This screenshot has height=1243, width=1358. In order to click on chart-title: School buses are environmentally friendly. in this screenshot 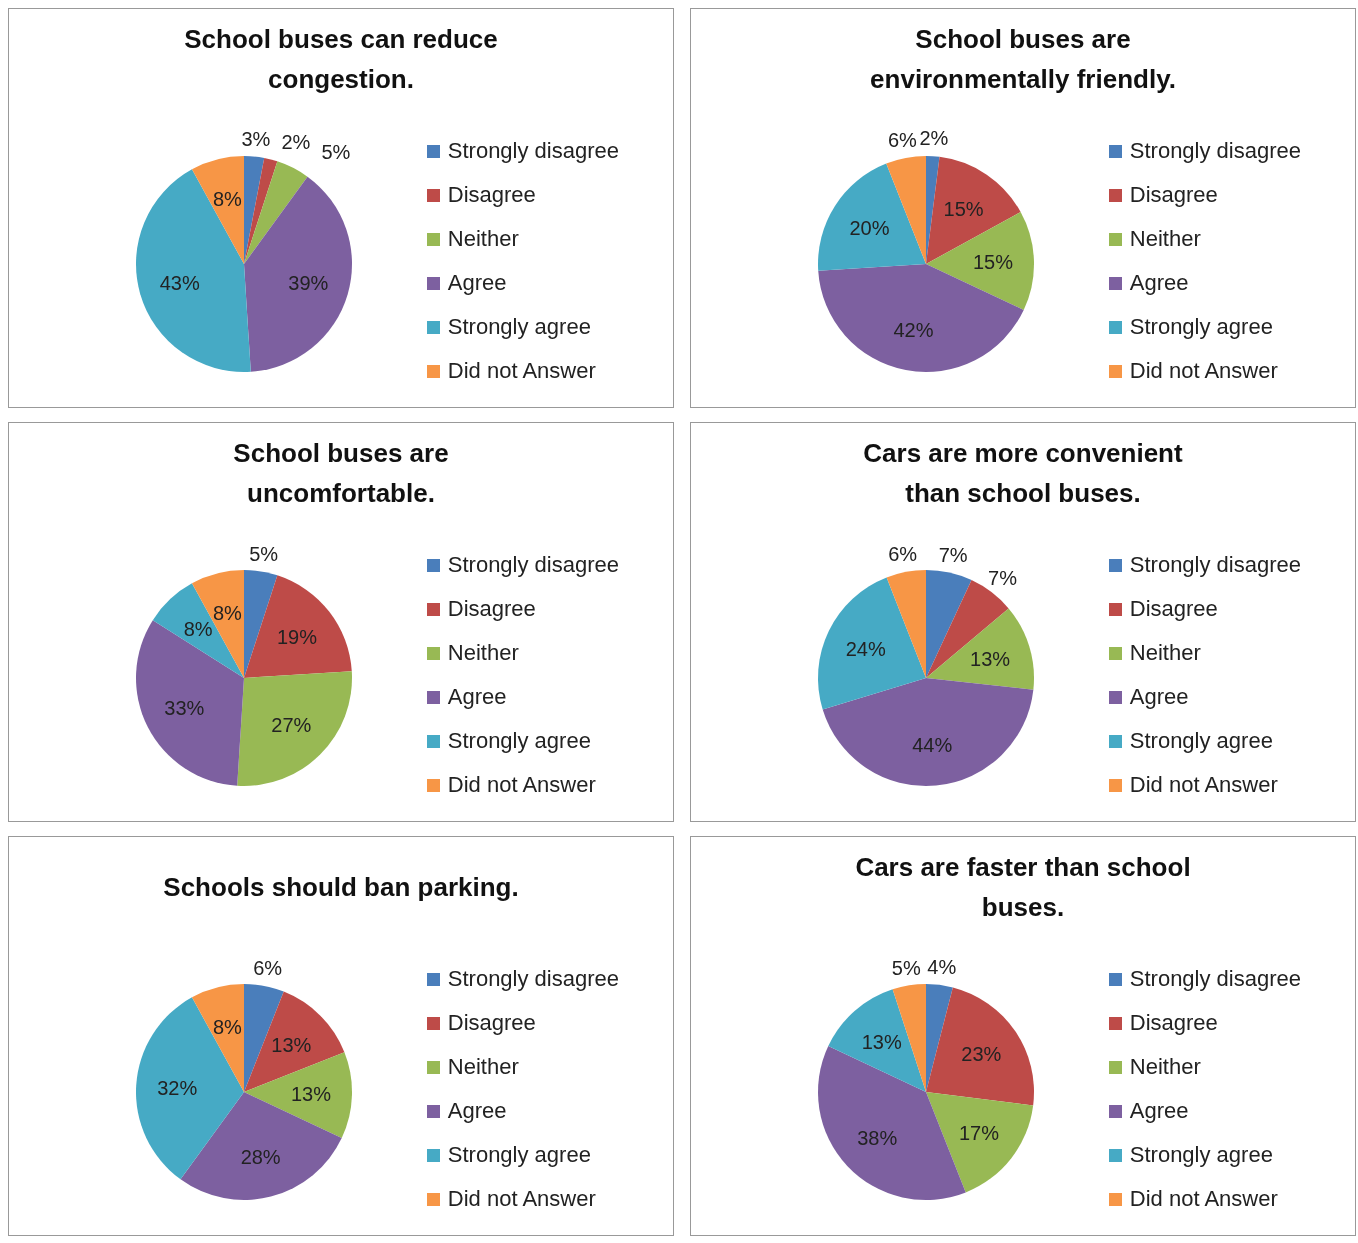, I will do `click(1023, 59)`.